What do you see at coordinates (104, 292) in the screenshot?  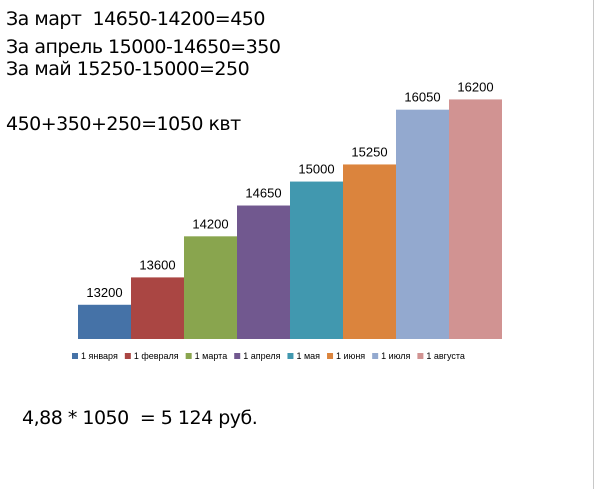 I see `bar-value-label: 13200` at bounding box center [104, 292].